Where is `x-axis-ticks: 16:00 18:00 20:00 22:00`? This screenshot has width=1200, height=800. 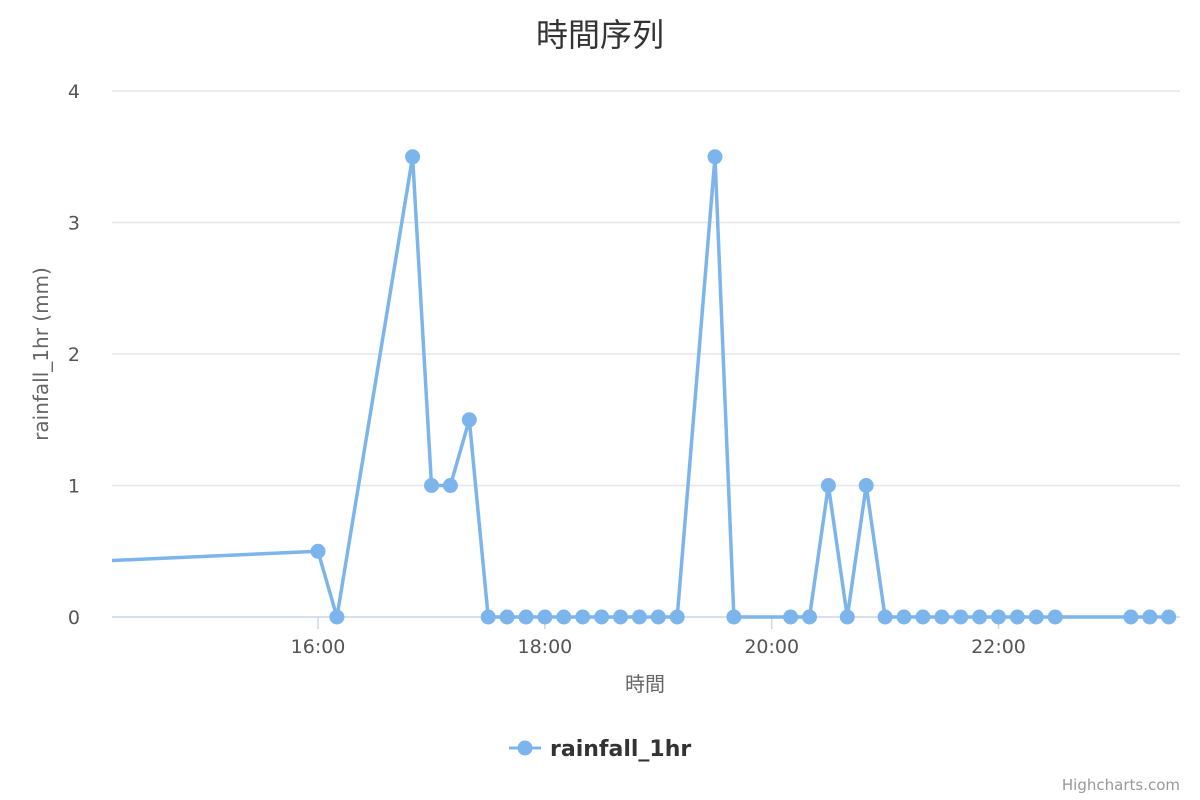 x-axis-ticks: 16:00 18:00 20:00 22:00 is located at coordinates (658, 637).